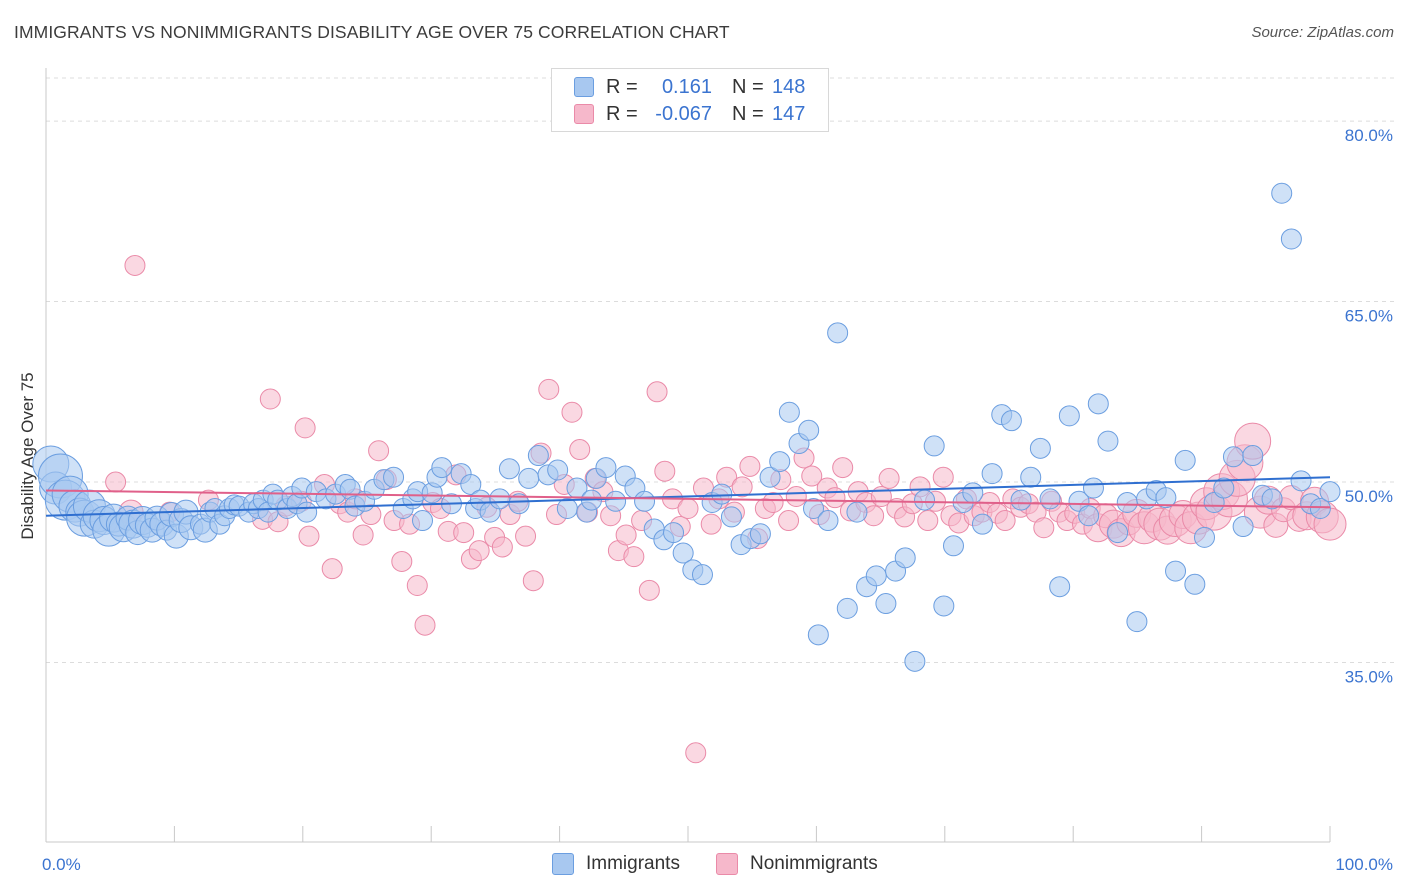 The height and width of the screenshot is (892, 1406). What do you see at coordinates (1369, 677) in the screenshot?
I see `y-tick-label: 35.0%` at bounding box center [1369, 677].